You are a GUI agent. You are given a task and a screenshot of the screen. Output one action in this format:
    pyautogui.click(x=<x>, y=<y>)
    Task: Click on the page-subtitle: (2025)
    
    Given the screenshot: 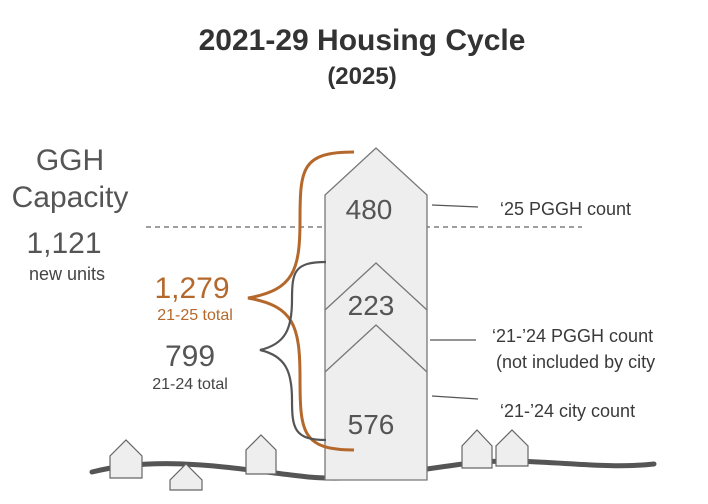 What is the action you would take?
    pyautogui.click(x=361, y=76)
    